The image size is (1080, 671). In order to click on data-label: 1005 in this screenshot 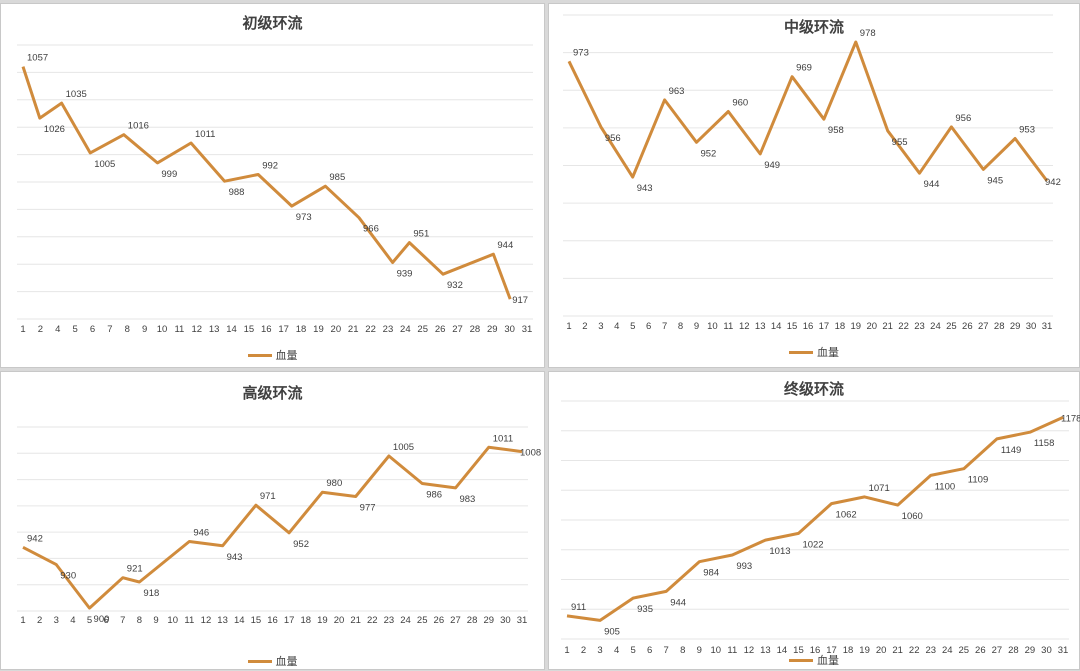, I will do `click(403, 447)`.